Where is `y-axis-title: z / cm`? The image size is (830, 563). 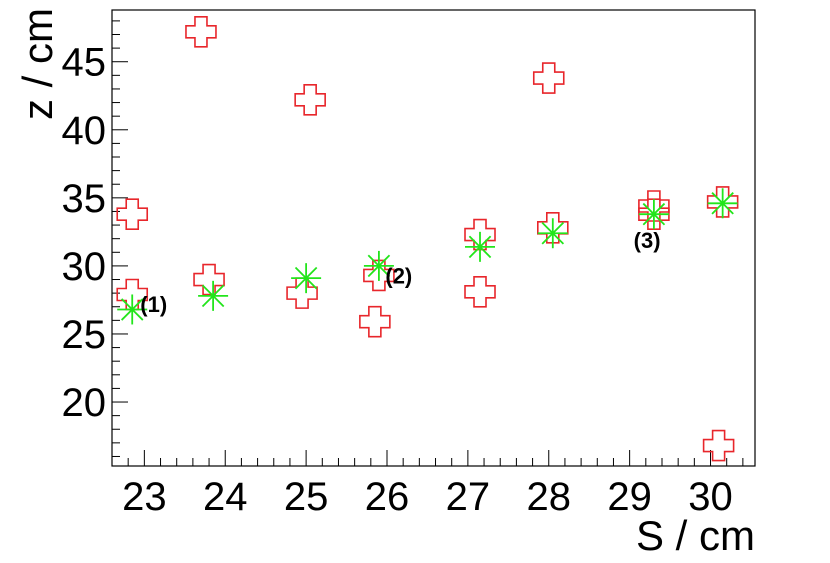
y-axis-title: z / cm is located at coordinates (37, 64).